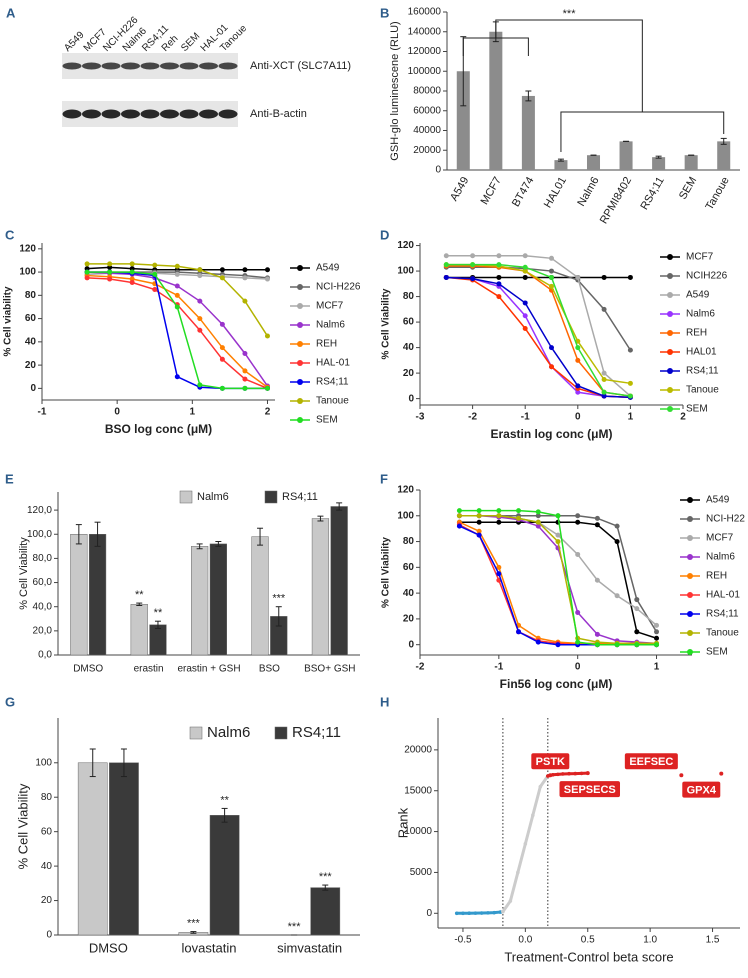 This screenshot has width=748, height=978. I want to click on x-tick-label: BSO, so click(269, 669).